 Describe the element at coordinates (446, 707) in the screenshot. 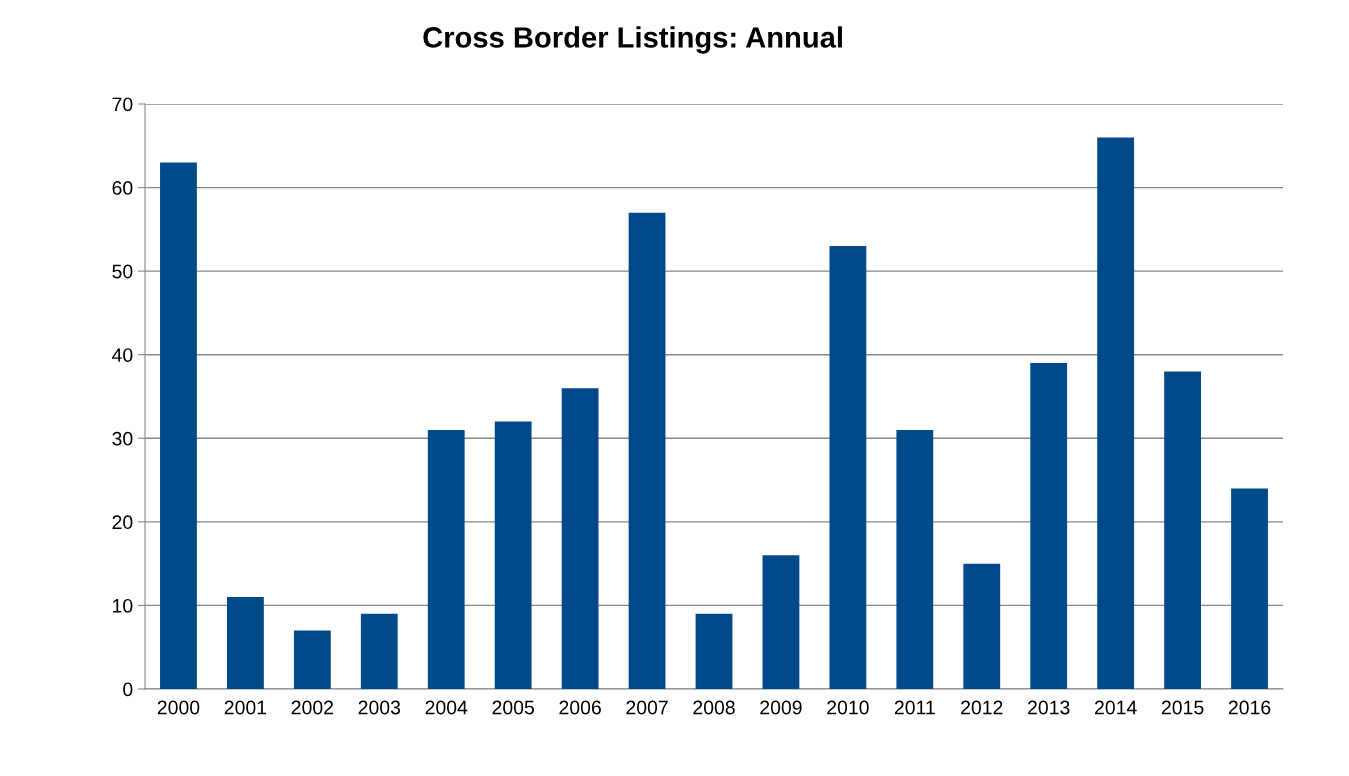

I see `x-tick-label: 2004` at that location.